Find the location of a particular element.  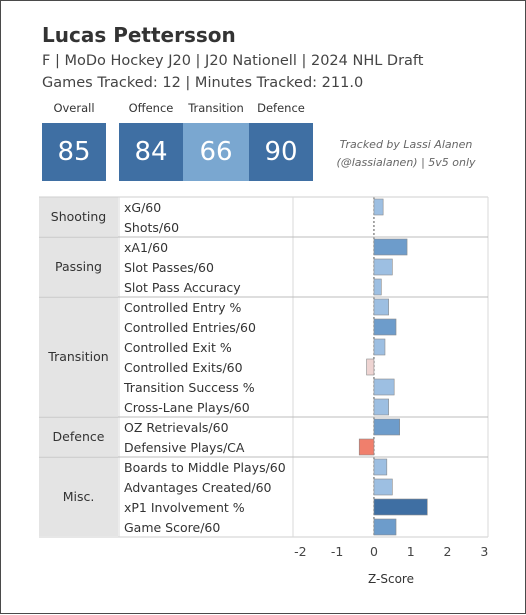

metric-label: Controlled Exit % is located at coordinates (178, 347).